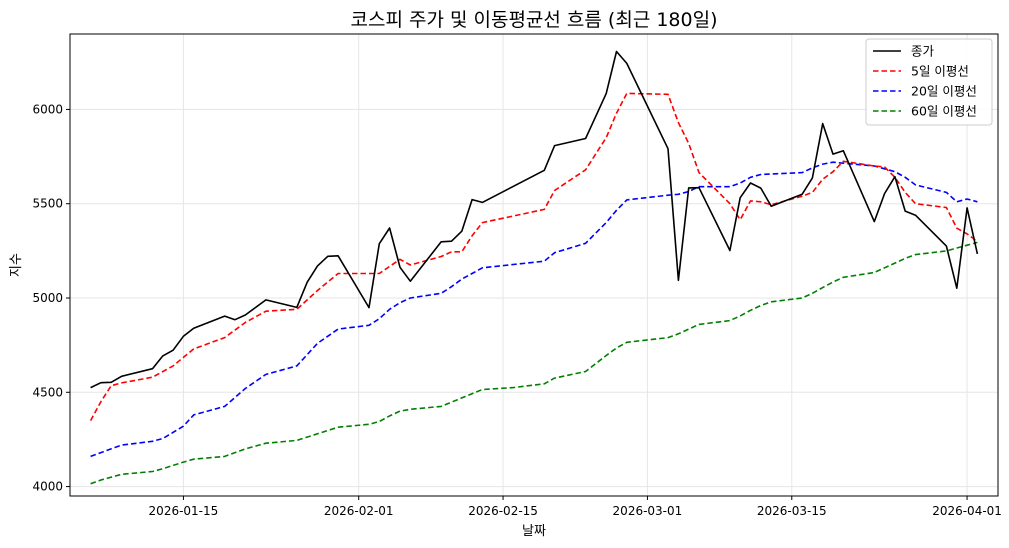 Image resolution: width=1009 pixels, height=548 pixels. I want to click on legend: 종가 5일 이평선 20일 이평선 60일 이평선, so click(929, 82).